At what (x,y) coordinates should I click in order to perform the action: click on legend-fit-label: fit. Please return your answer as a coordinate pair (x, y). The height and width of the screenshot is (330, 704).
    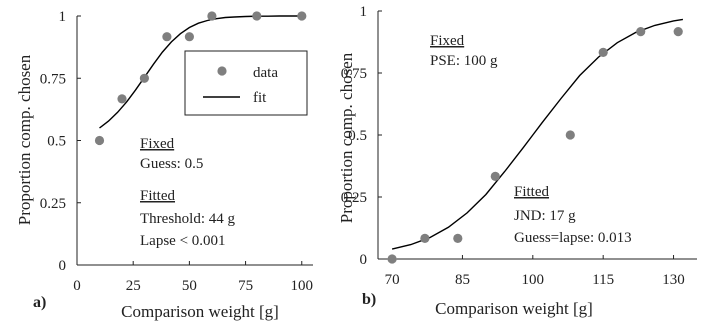
    Looking at the image, I should click on (260, 98).